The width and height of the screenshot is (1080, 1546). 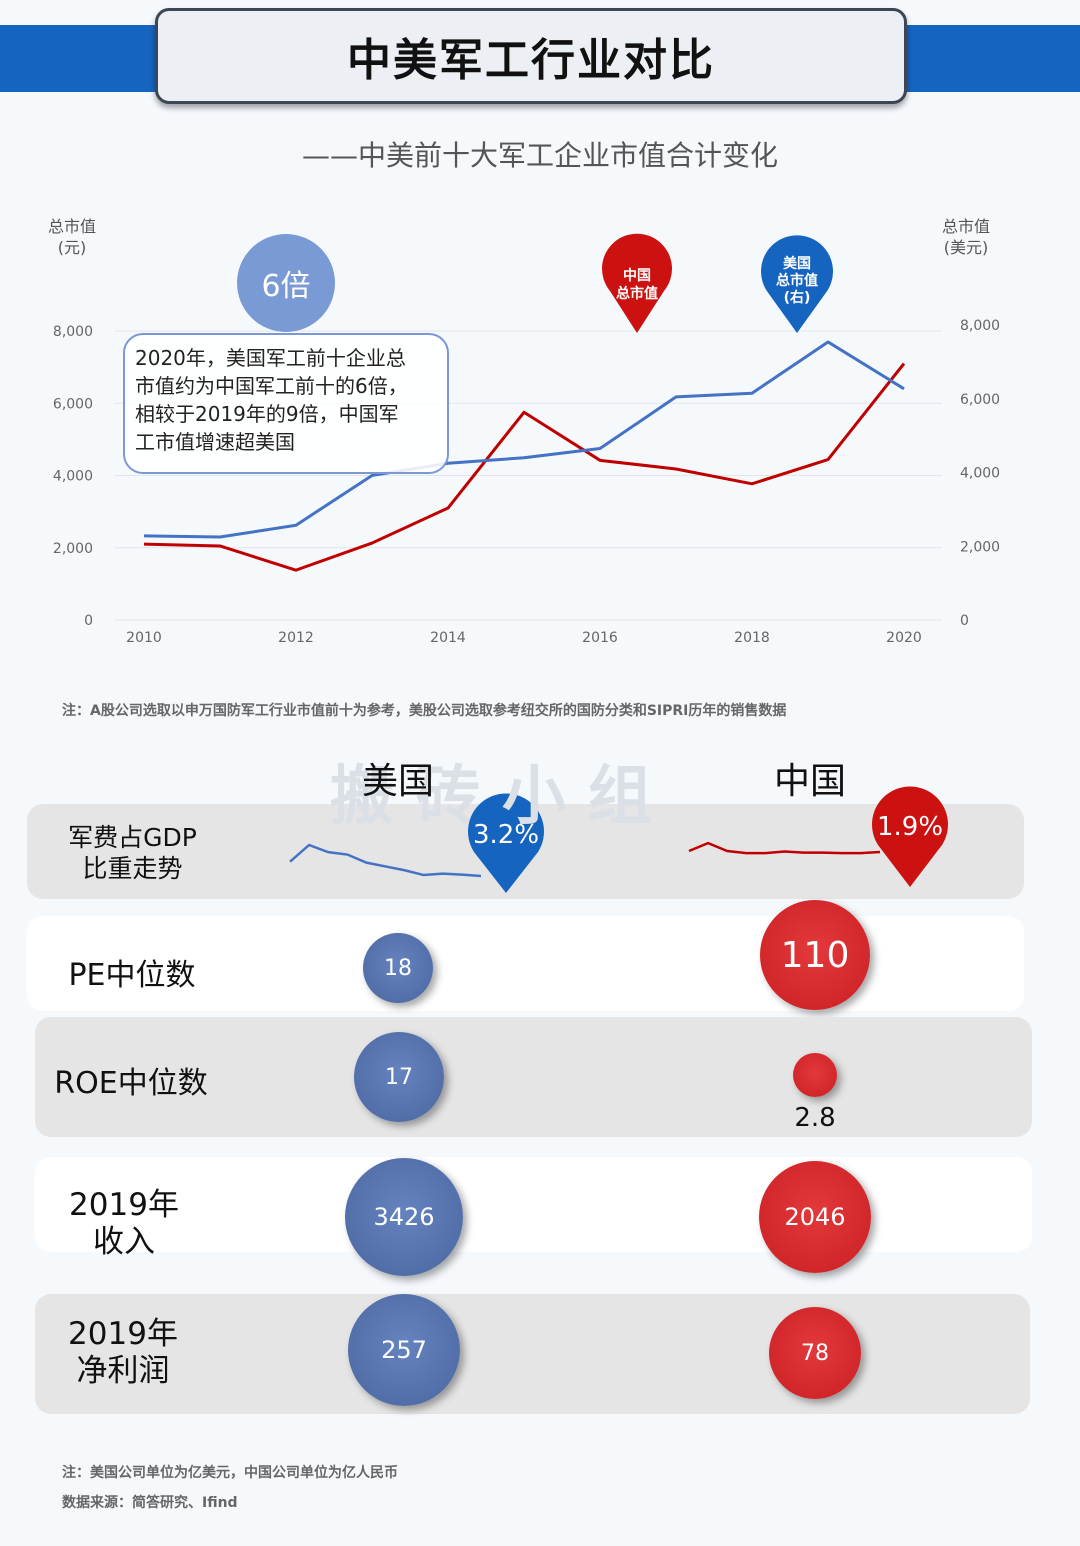 What do you see at coordinates (72, 247) in the screenshot?
I see `left-axis-caption-line: (元)` at bounding box center [72, 247].